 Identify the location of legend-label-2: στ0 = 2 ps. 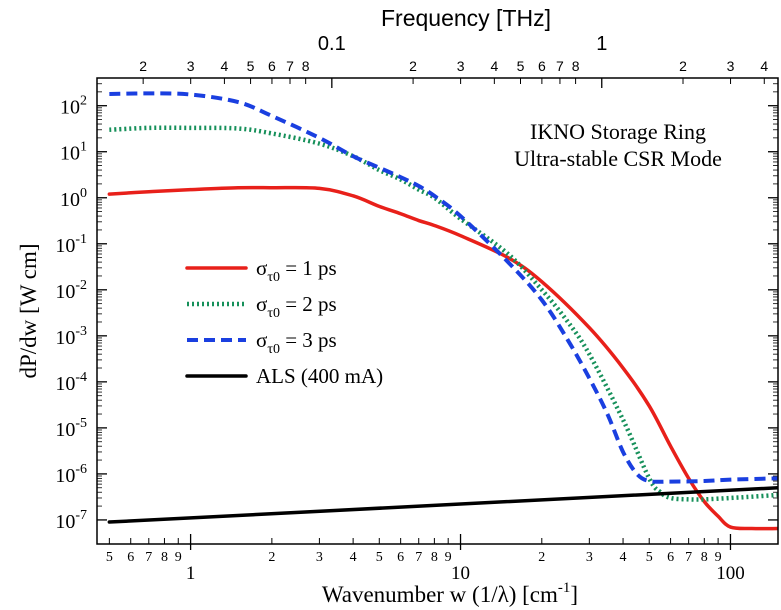
(296, 306).